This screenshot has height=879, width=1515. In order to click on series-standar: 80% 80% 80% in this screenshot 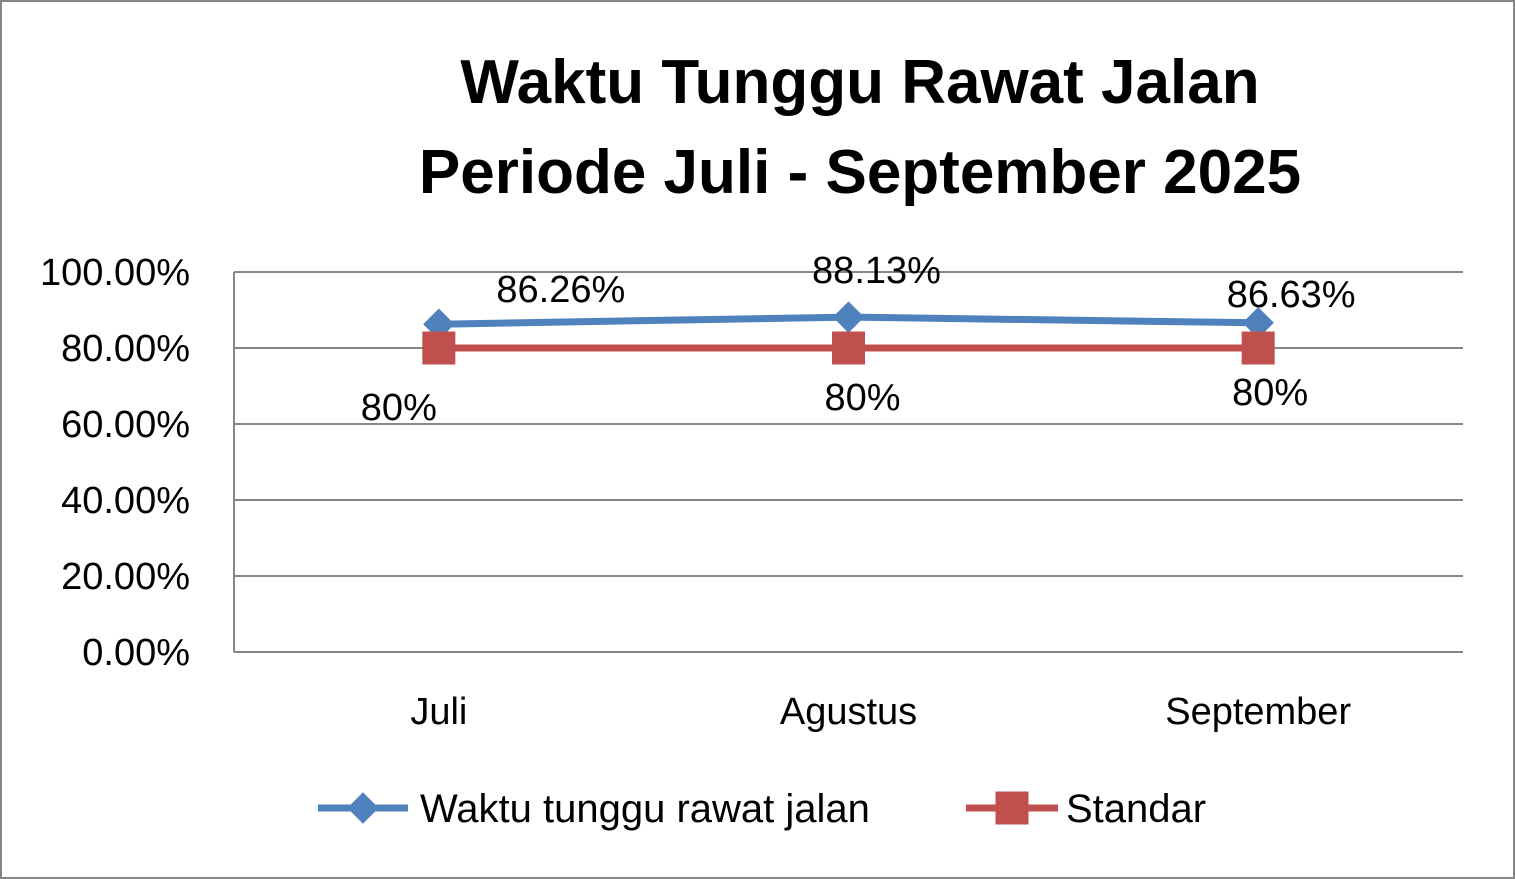, I will do `click(834, 380)`.